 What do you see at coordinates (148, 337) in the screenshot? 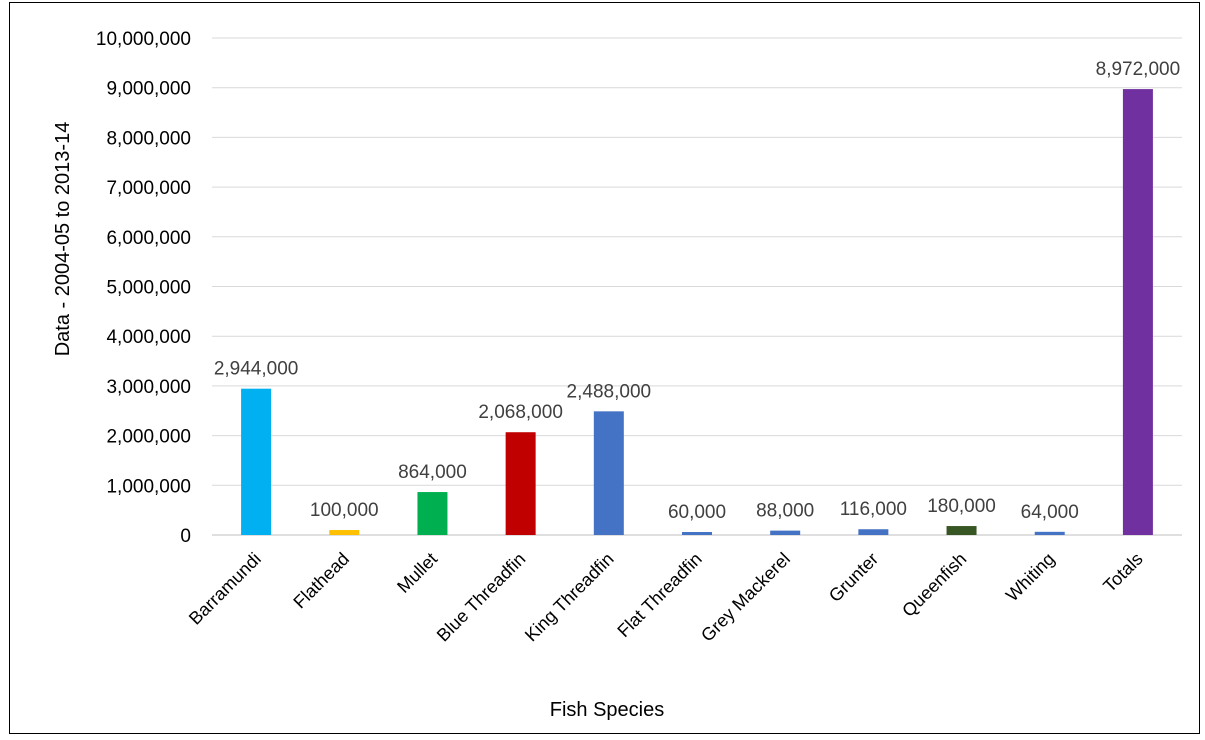
I see `y-tick-label: 4,000,000` at bounding box center [148, 337].